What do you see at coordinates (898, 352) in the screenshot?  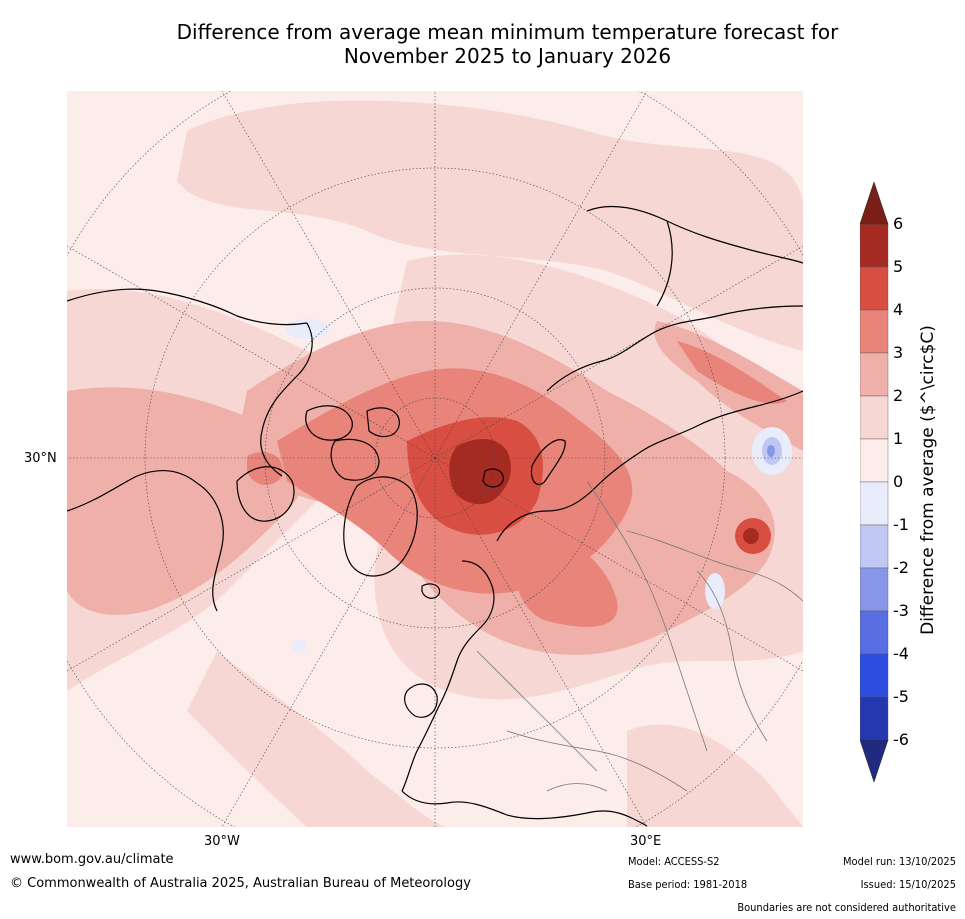 I see `colorbar-tick-label: 3` at bounding box center [898, 352].